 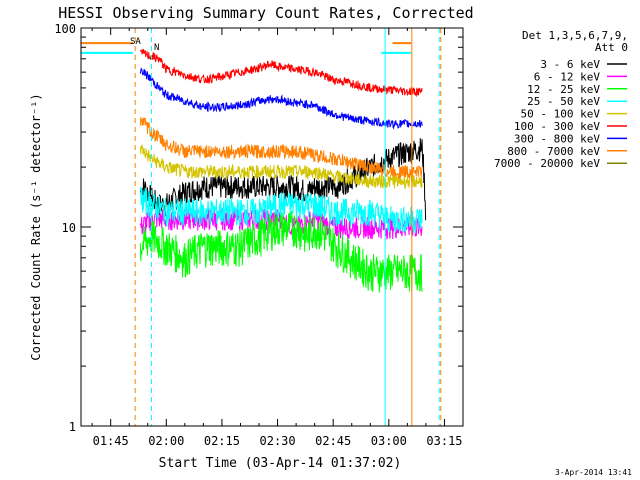 What do you see at coordinates (69, 228) in the screenshot?
I see `y-tick-label-1: 10` at bounding box center [69, 228].